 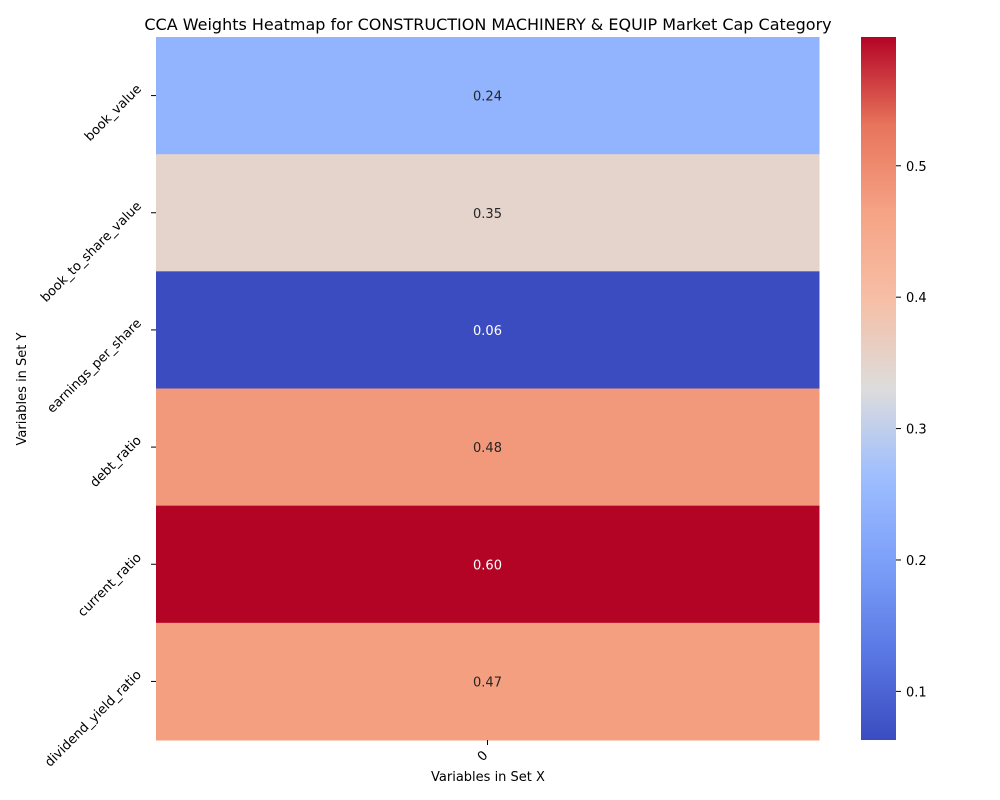 What do you see at coordinates (878, 388) in the screenshot?
I see `colorbar-gradient` at bounding box center [878, 388].